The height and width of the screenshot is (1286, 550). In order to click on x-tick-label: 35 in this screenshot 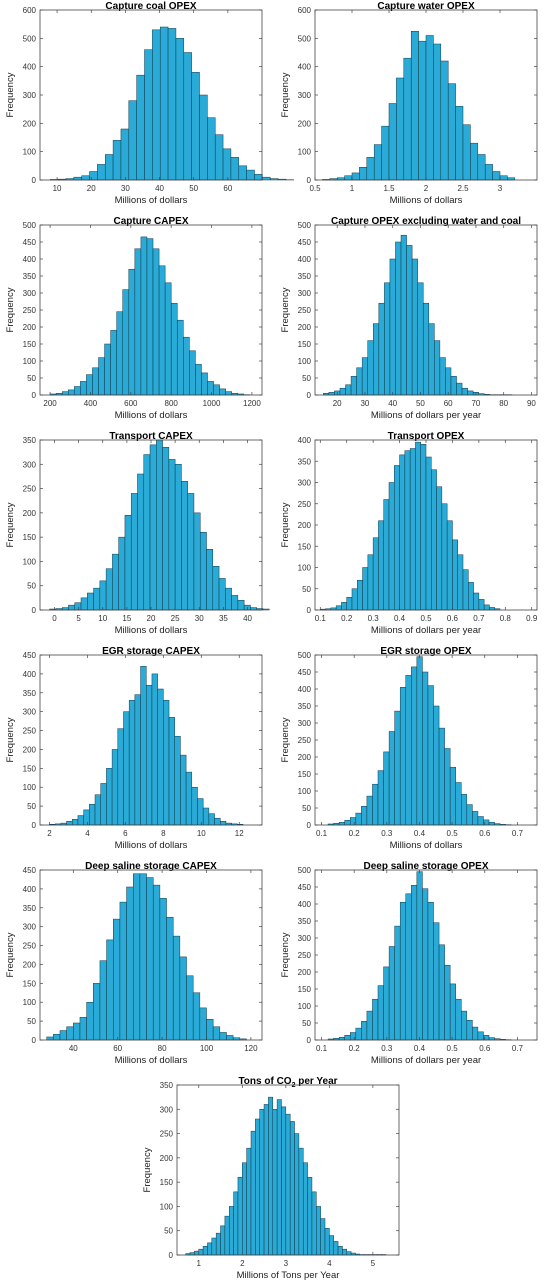, I will do `click(223, 618)`.